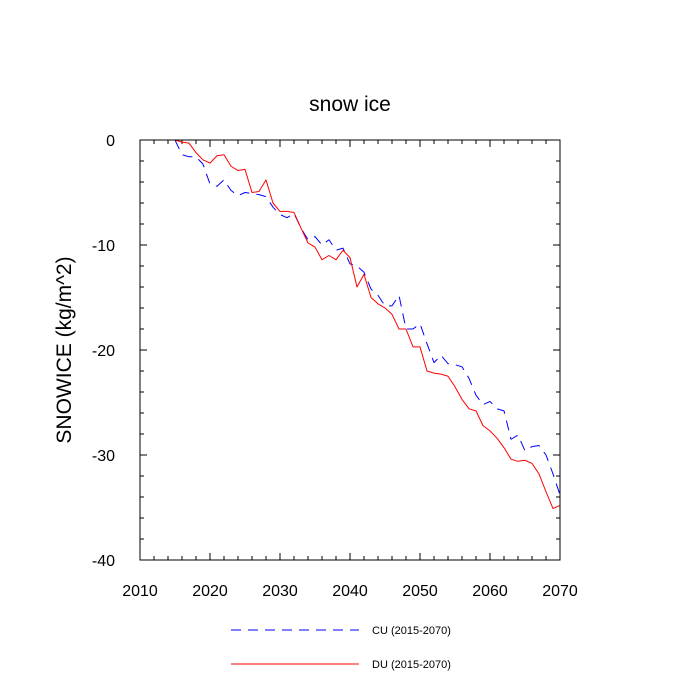 The image size is (700, 700). I want to click on x-tick-label: 2010, so click(140, 591).